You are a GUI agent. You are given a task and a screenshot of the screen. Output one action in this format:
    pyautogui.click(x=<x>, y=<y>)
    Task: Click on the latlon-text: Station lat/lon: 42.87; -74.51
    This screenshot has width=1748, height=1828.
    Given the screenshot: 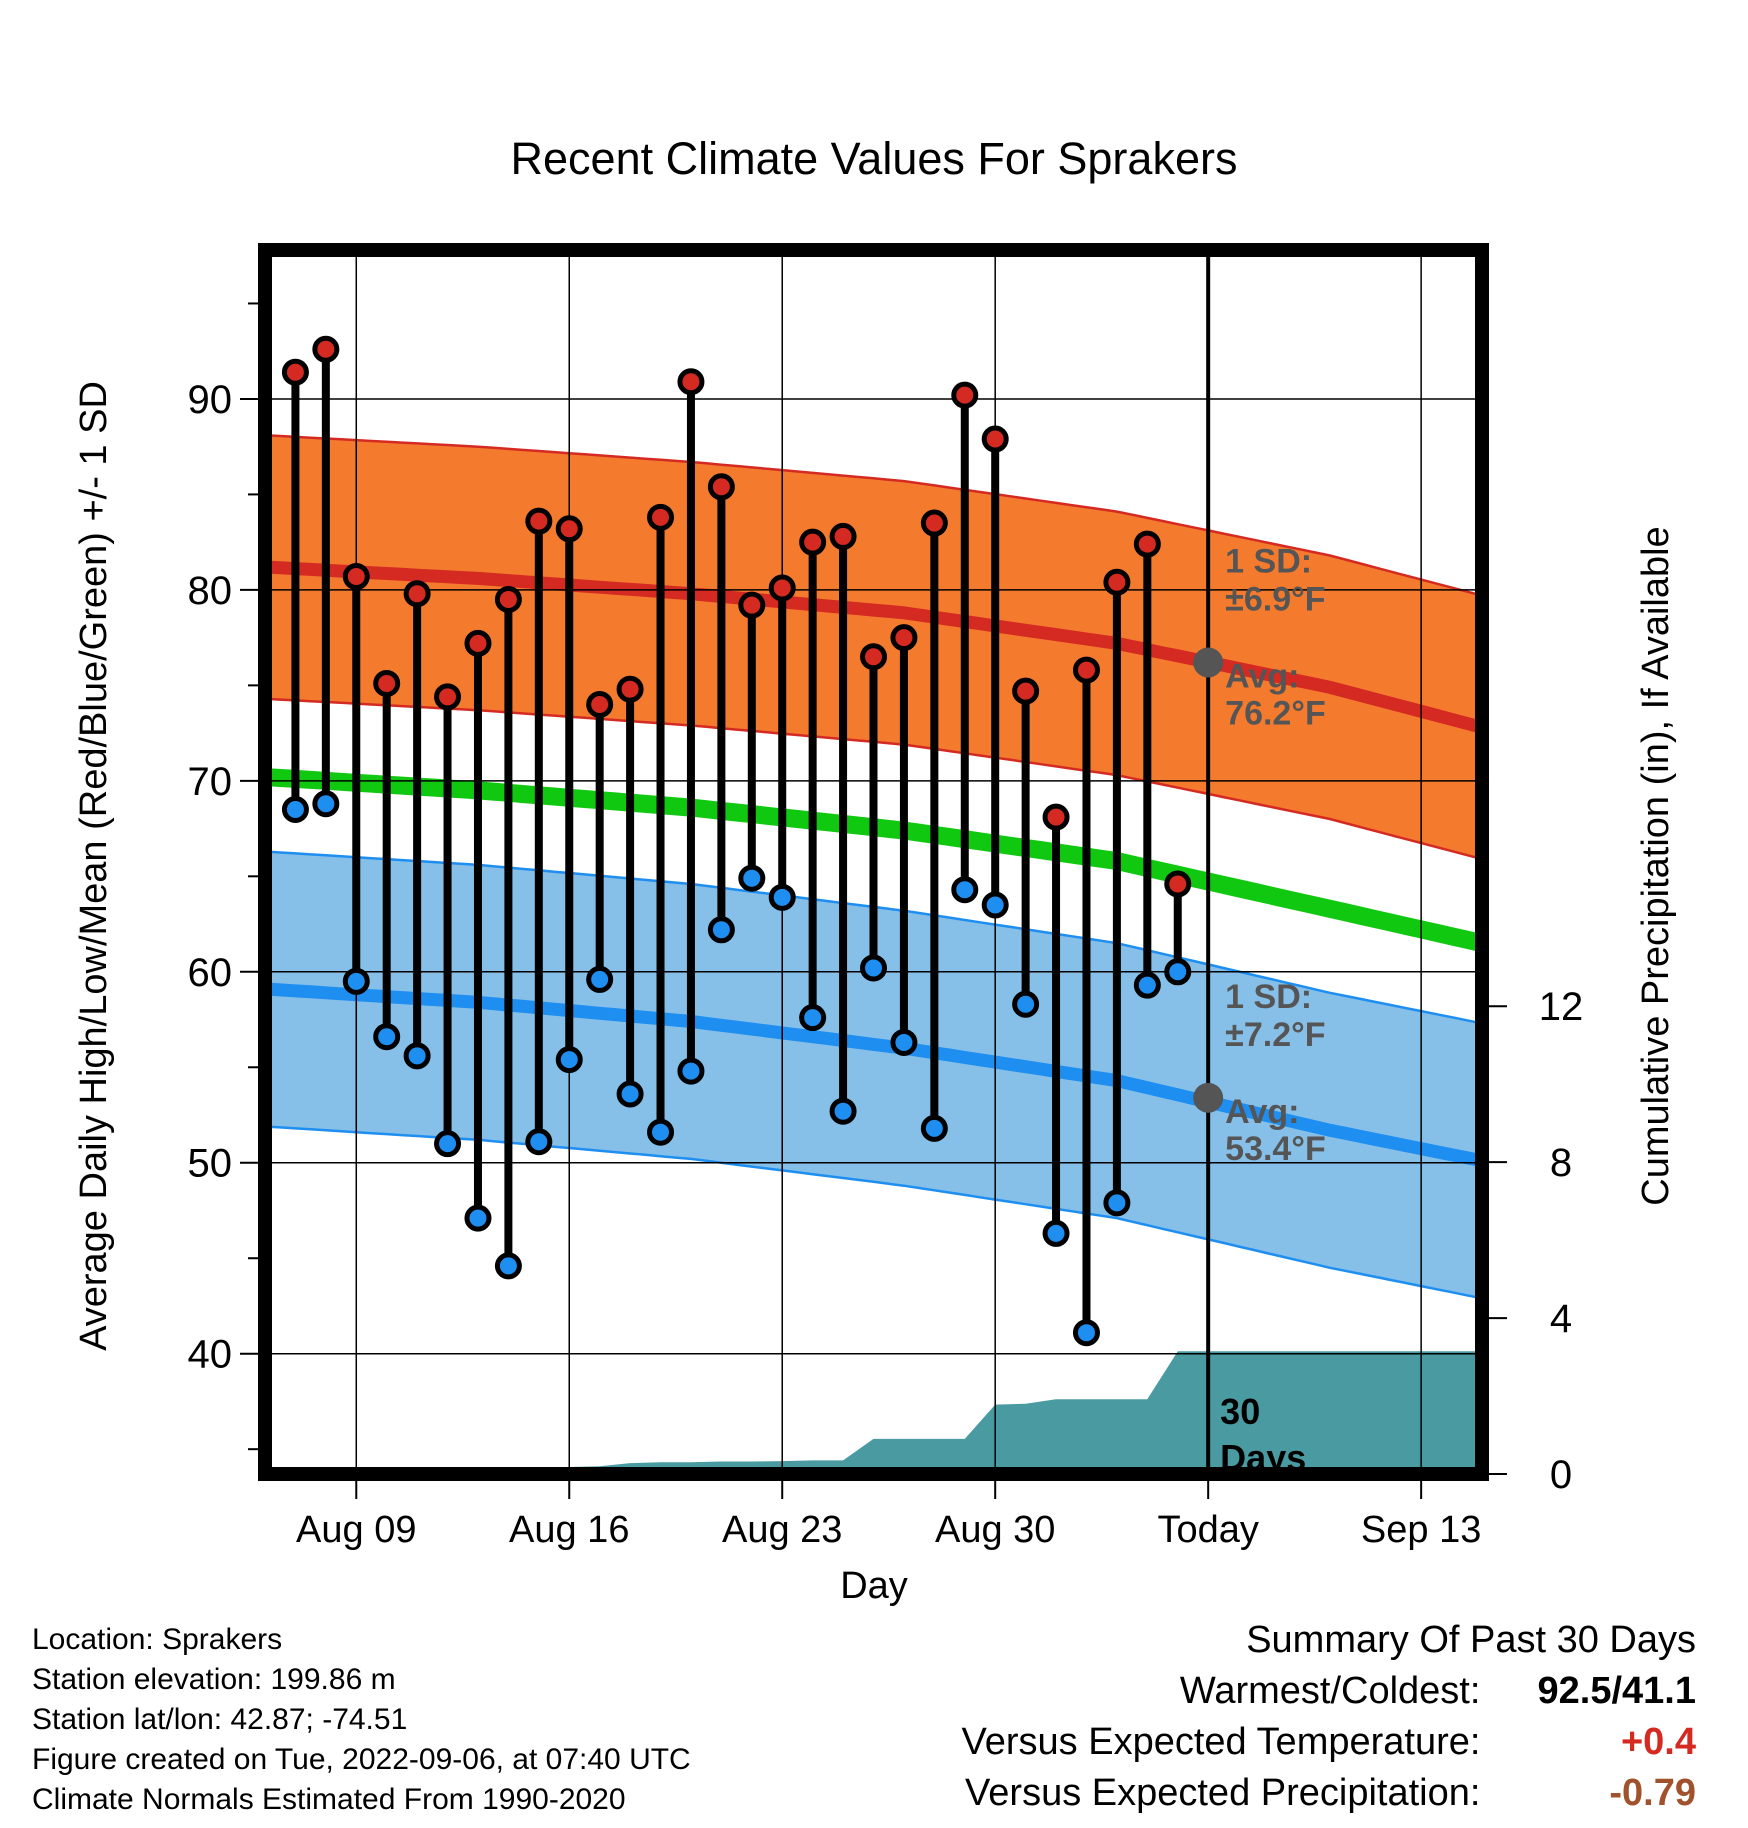 What is the action you would take?
    pyautogui.click(x=220, y=1719)
    